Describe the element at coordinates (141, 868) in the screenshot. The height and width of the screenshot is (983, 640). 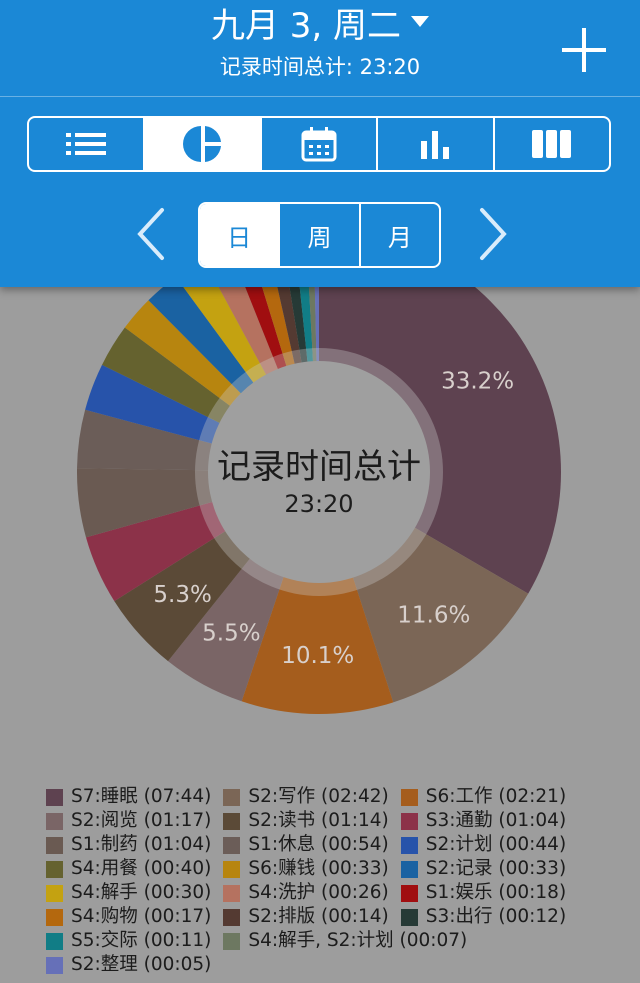
I see `legend-label: S4:用餐 (00:40)` at that location.